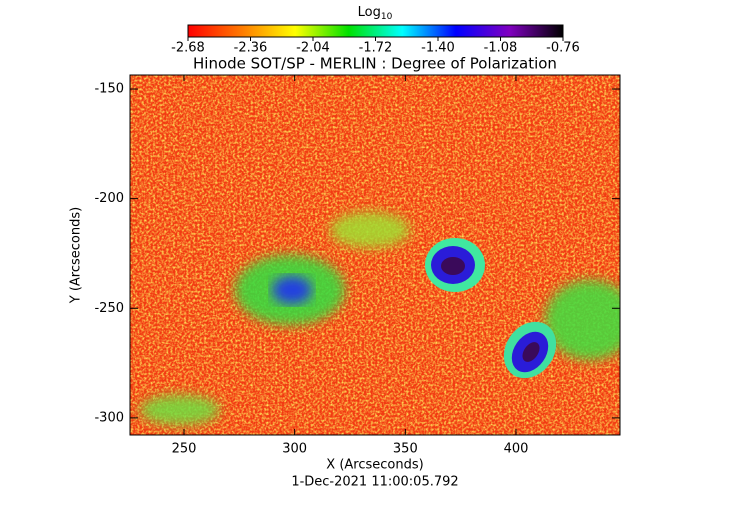  What do you see at coordinates (375, 31) in the screenshot?
I see `colorbar` at bounding box center [375, 31].